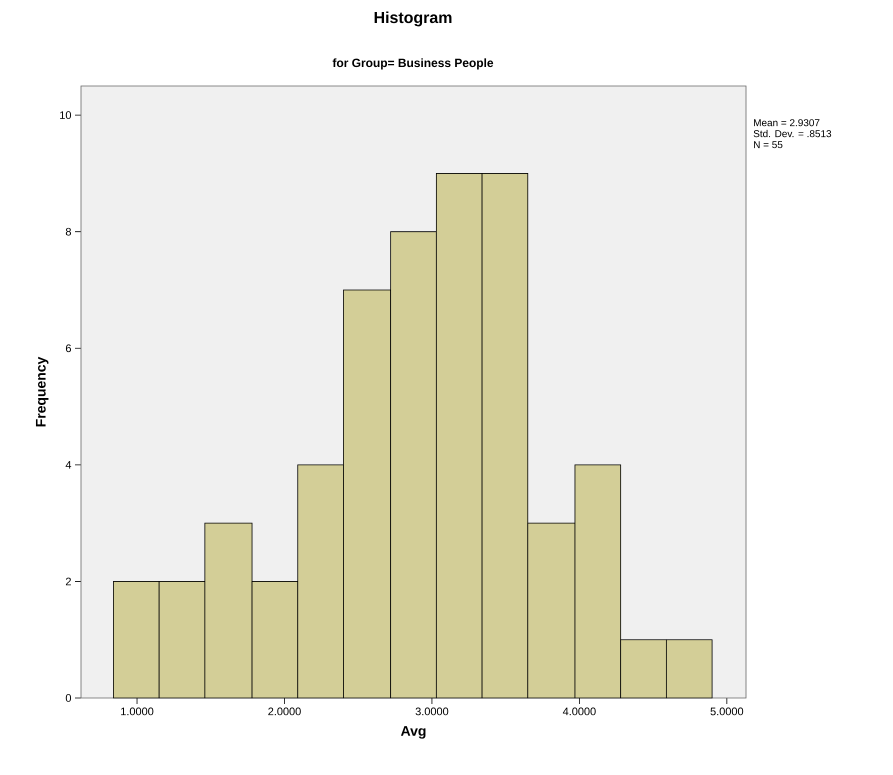  What do you see at coordinates (579, 712) in the screenshot?
I see `x-tick-label: 4.0000` at bounding box center [579, 712].